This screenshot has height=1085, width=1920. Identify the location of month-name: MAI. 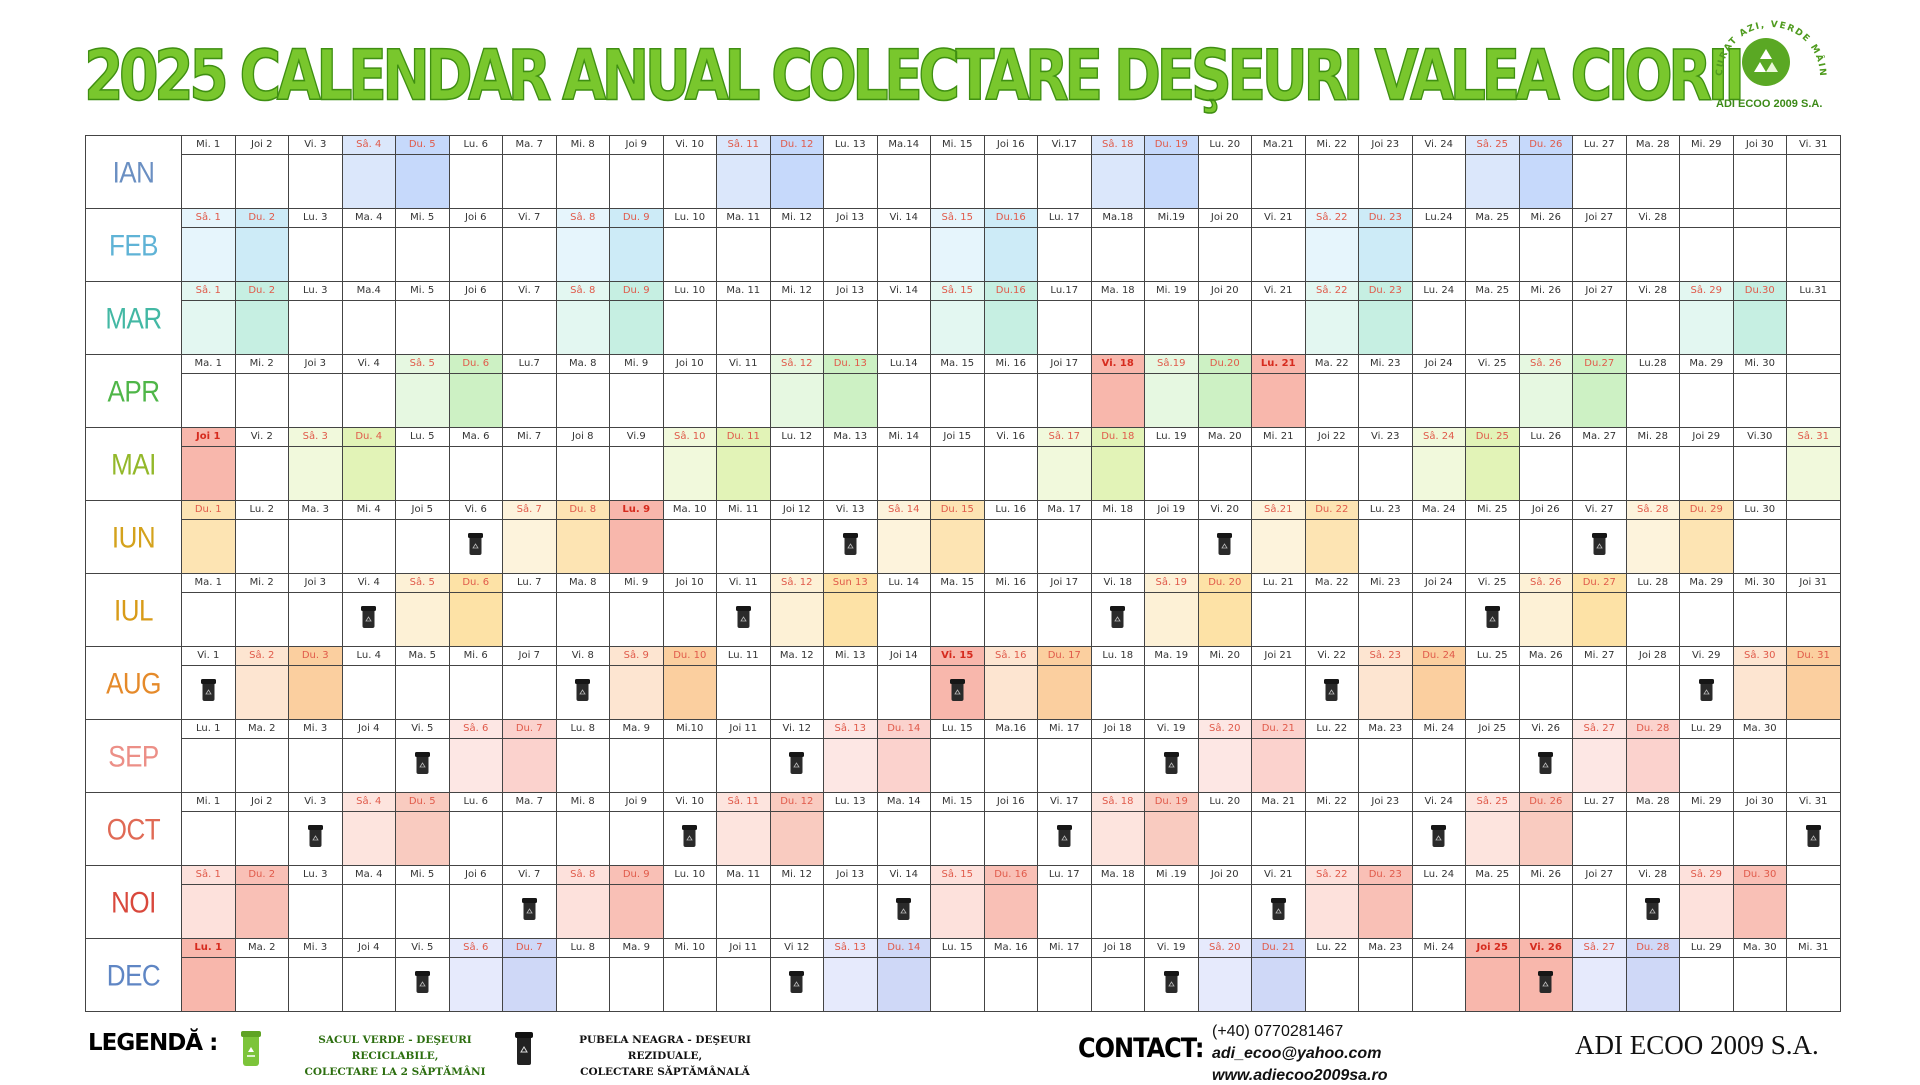
(133, 463).